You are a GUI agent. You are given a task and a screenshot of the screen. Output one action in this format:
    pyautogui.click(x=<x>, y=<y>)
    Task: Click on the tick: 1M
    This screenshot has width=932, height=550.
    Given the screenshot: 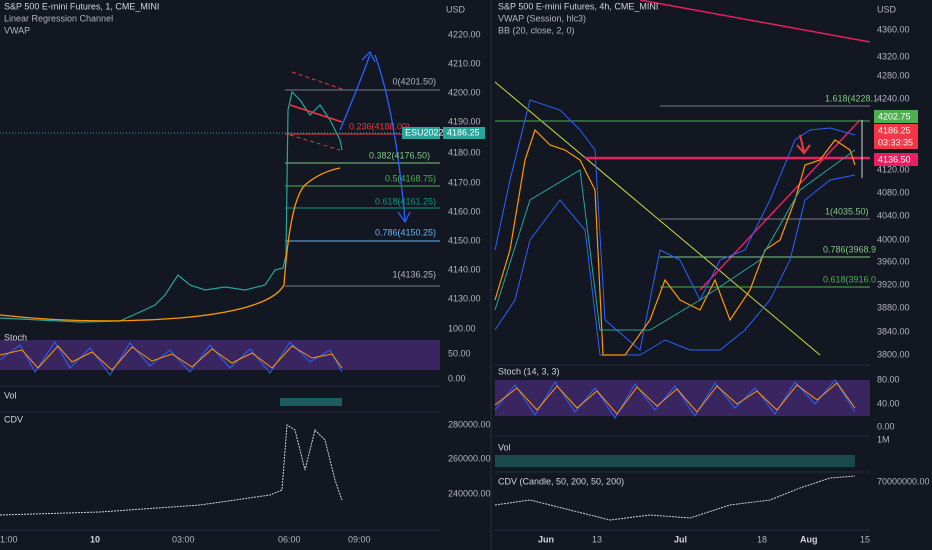 What is the action you would take?
    pyautogui.click(x=883, y=439)
    